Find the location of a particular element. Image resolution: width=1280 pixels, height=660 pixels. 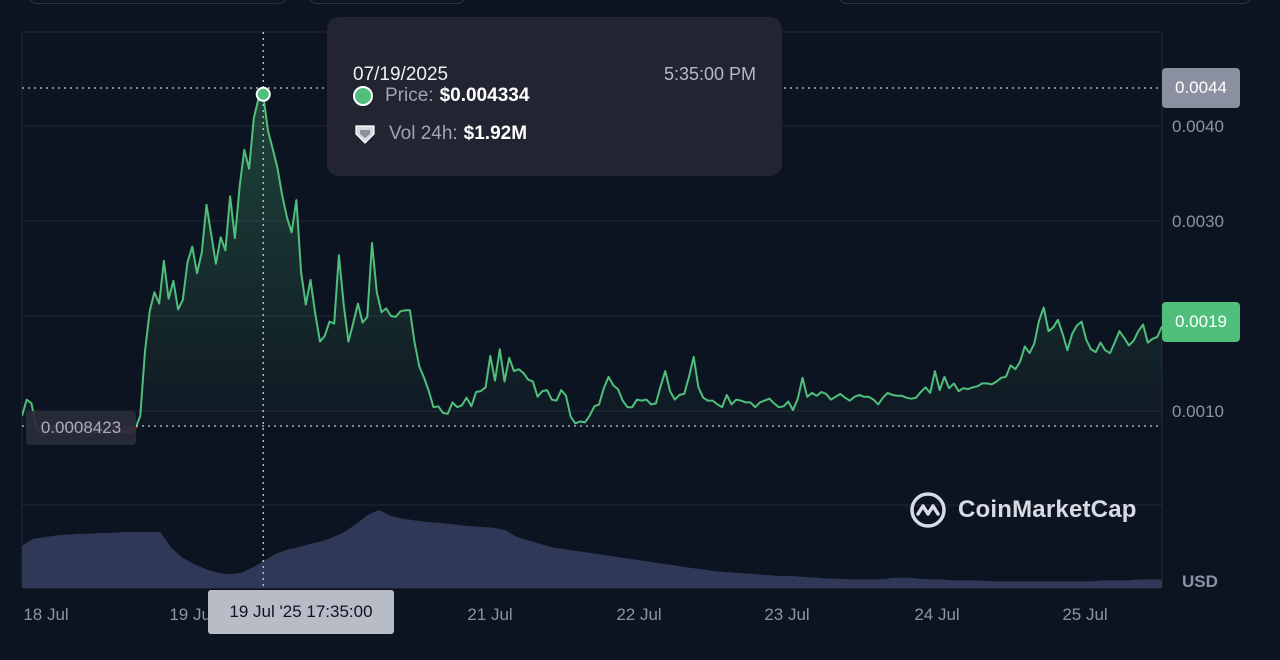

y-tick-label: 0.0040 is located at coordinates (1198, 126).